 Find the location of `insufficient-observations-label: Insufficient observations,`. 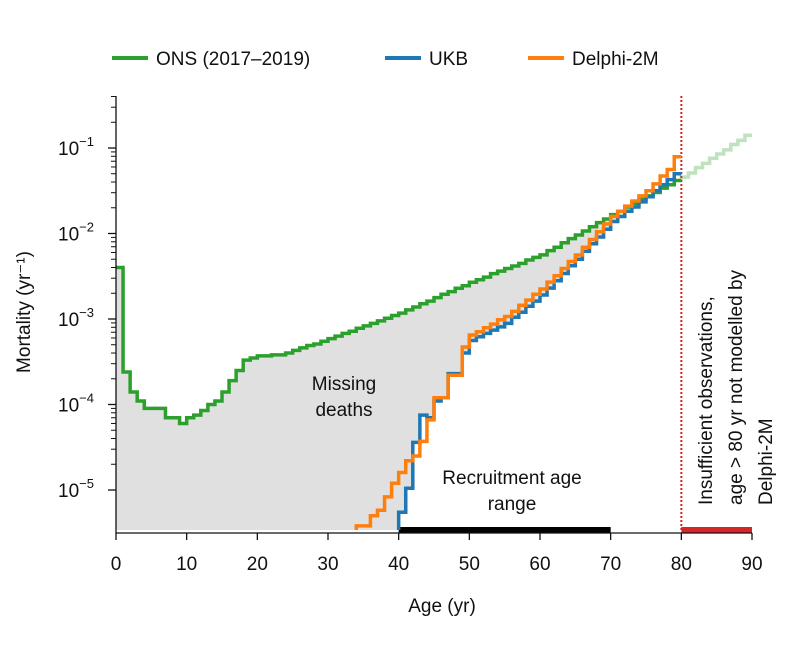

insufficient-observations-label: Insufficient observations, is located at coordinates (706, 400).